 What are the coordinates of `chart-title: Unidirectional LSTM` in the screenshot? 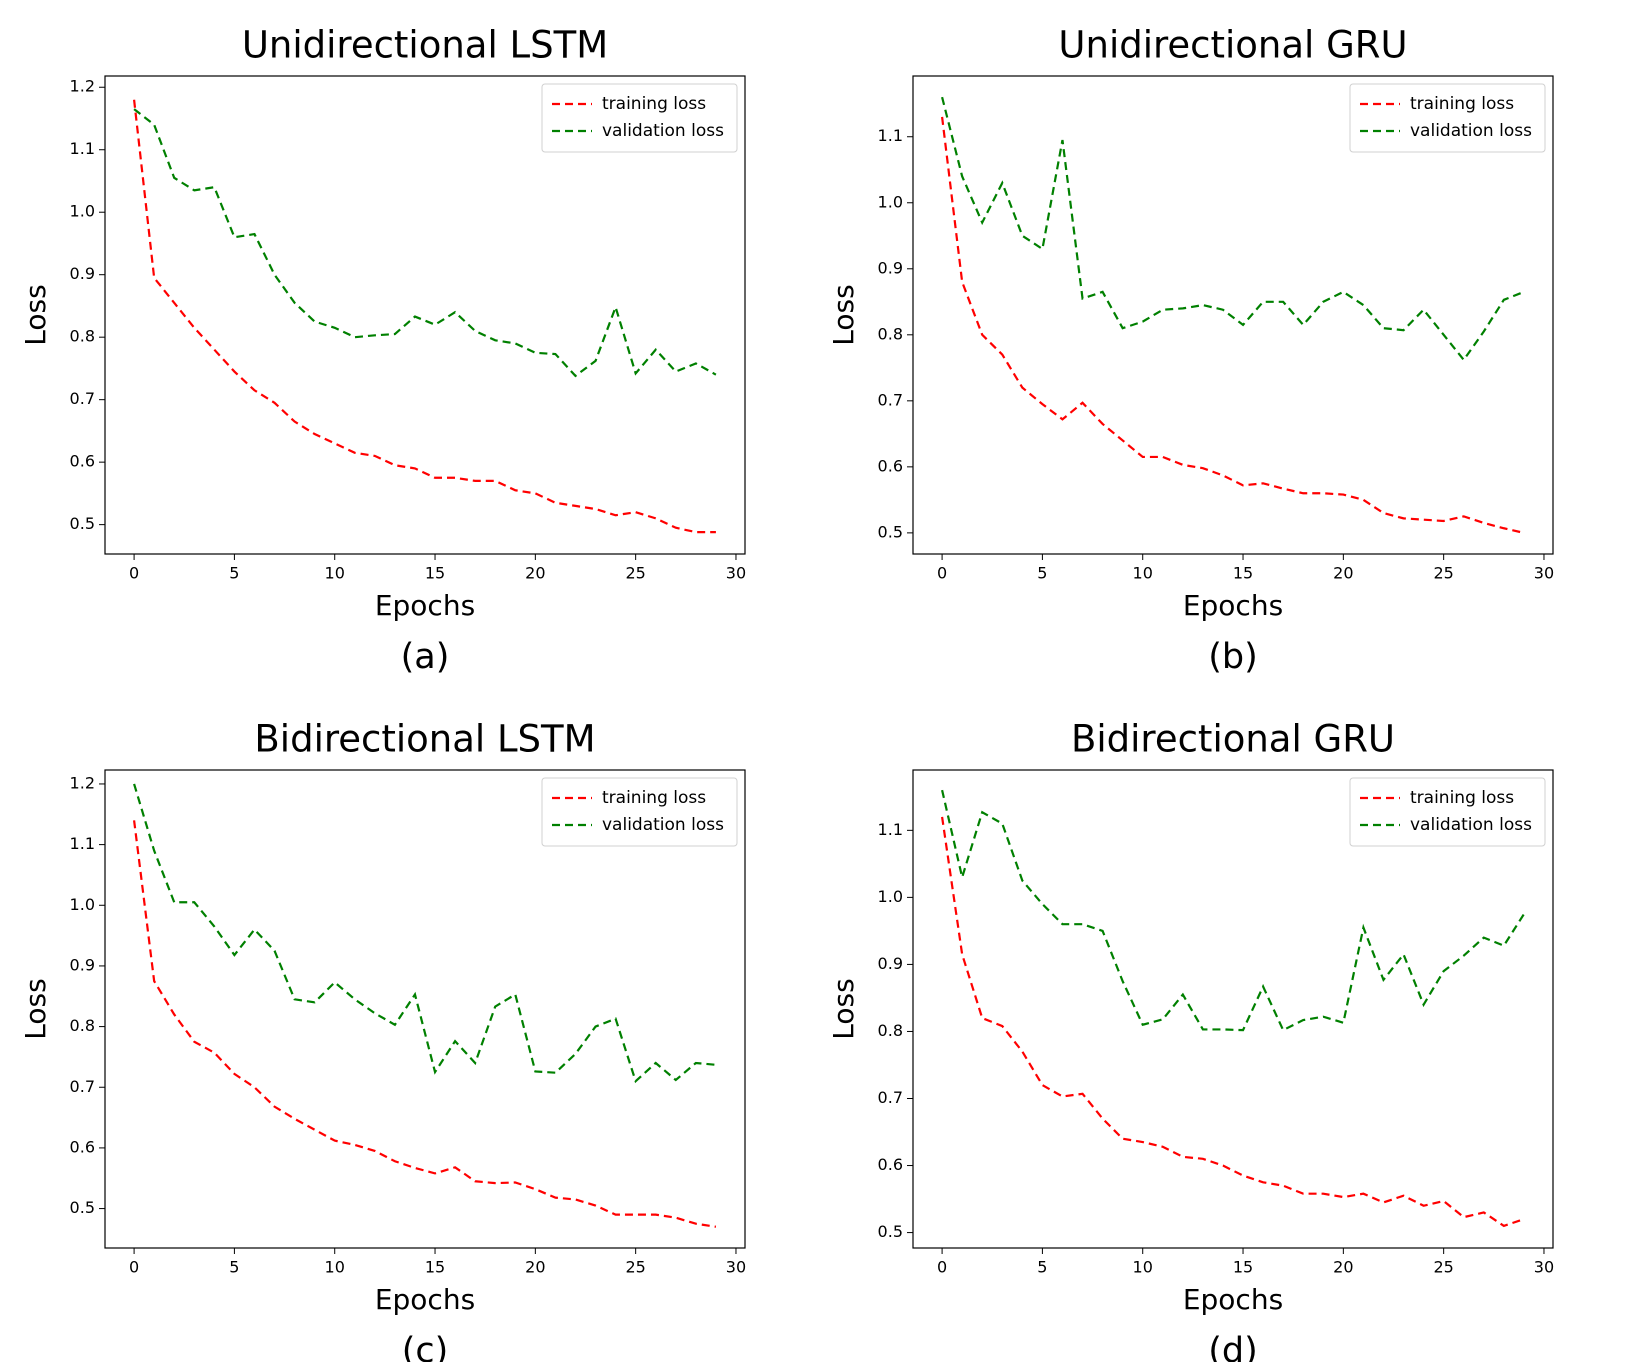 It's located at (425, 45).